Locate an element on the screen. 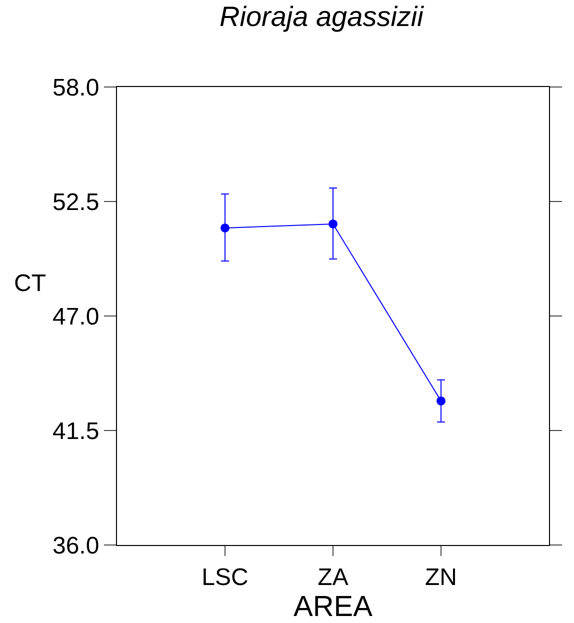 This screenshot has height=623, width=574. x-tick-label: LSC is located at coordinates (225, 577).